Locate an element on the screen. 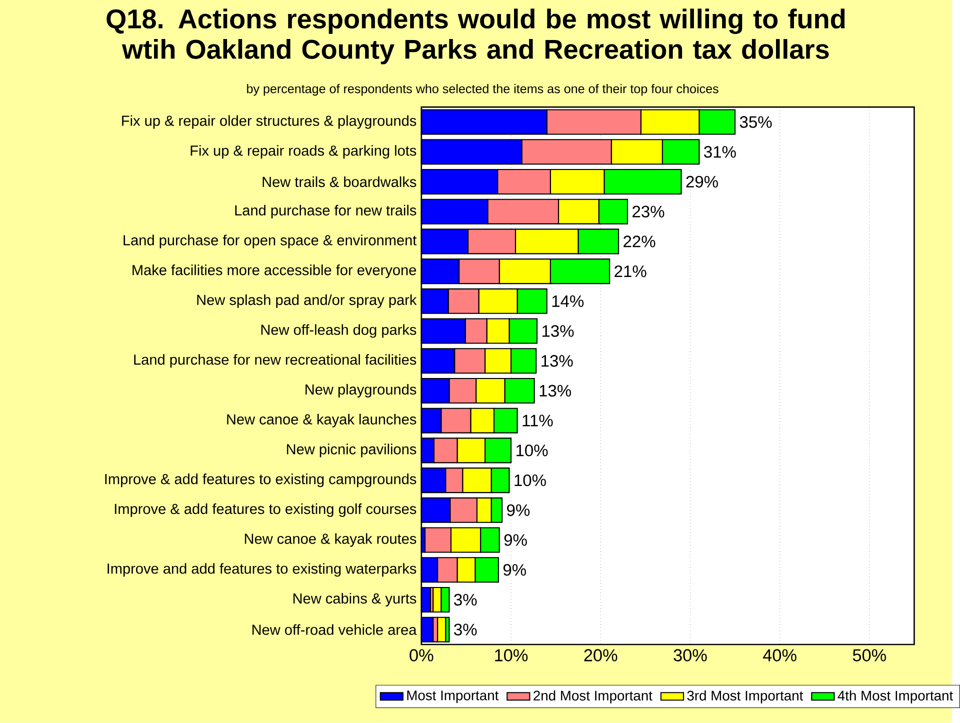 This screenshot has width=960, height=723. y-tick-label: Improve and add features to existing waterparks is located at coordinates (262, 570).